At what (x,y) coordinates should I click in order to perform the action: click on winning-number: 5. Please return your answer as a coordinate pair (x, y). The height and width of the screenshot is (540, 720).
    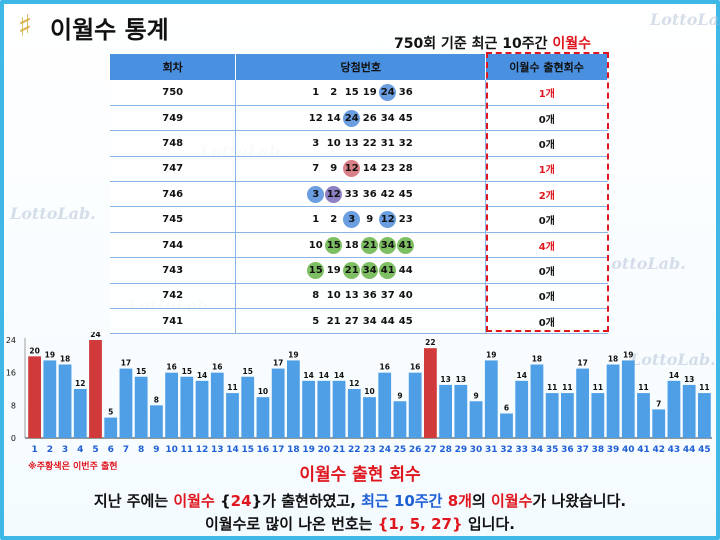
    Looking at the image, I should click on (316, 321).